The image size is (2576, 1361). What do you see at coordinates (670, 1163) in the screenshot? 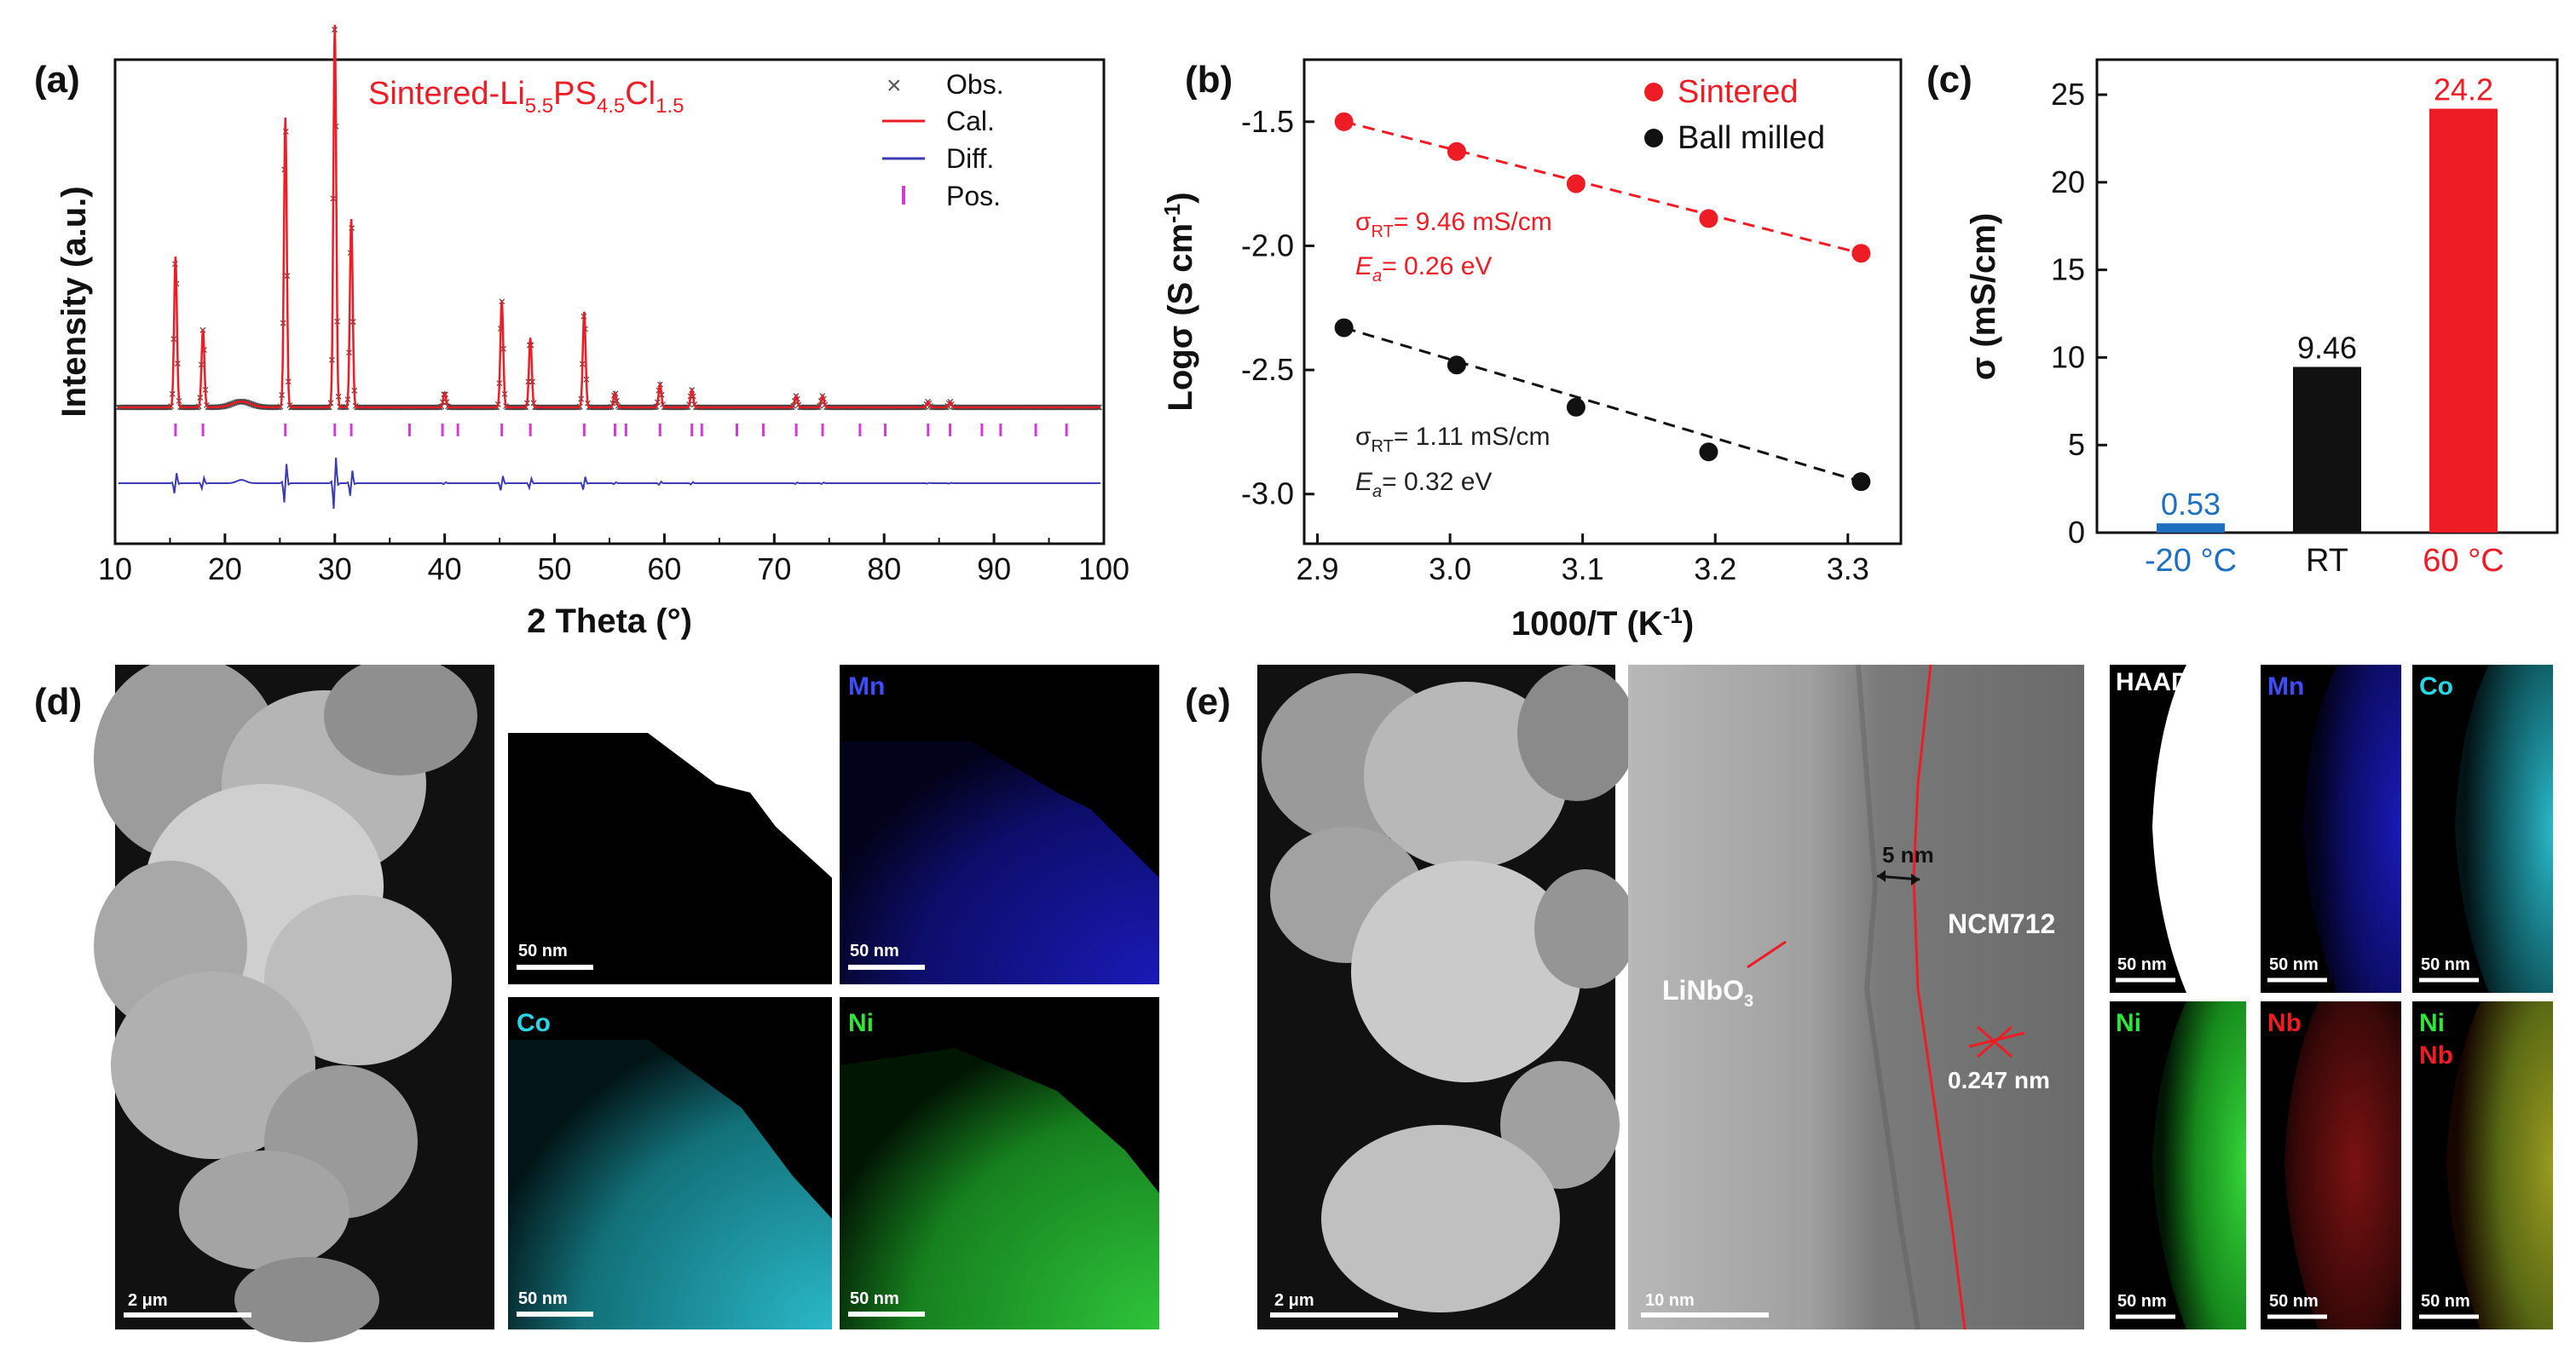
I see `co-map-d: Co 50 nm` at bounding box center [670, 1163].